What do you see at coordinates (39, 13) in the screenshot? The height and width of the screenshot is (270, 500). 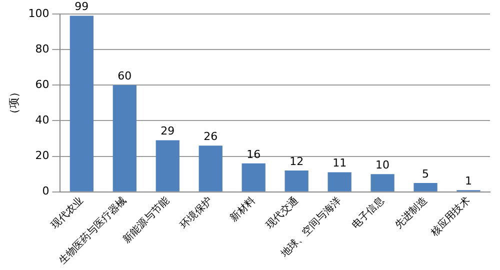 I see `y-tick-label: 100` at bounding box center [39, 13].